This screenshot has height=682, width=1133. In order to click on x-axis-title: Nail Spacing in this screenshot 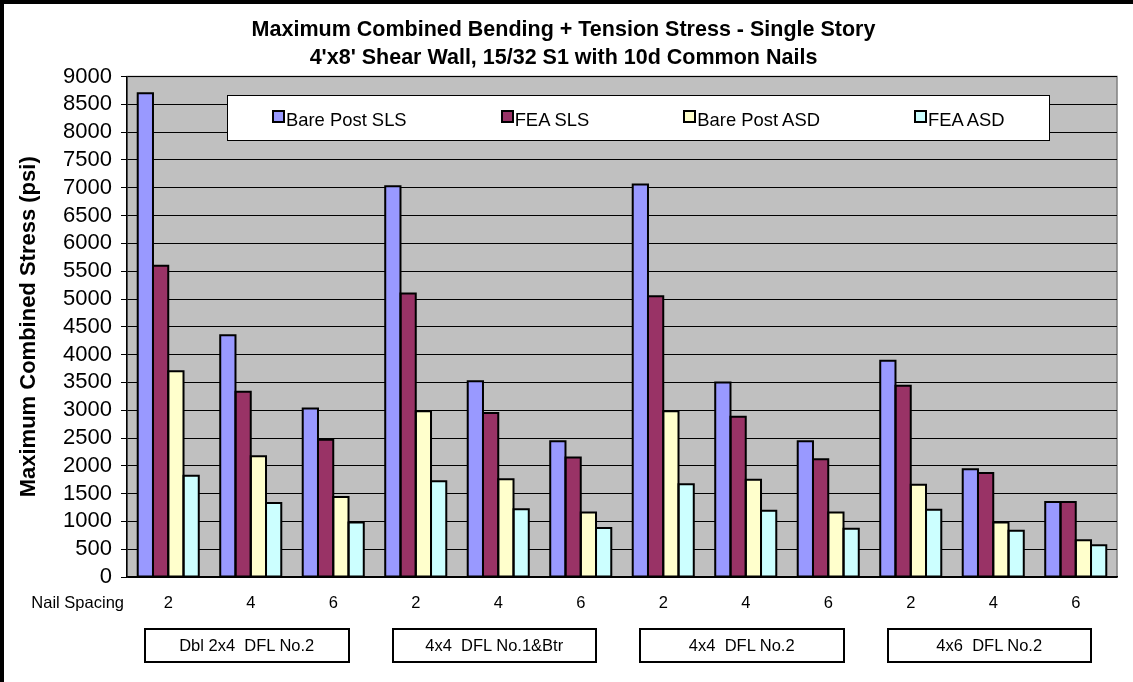, I will do `click(77, 601)`.